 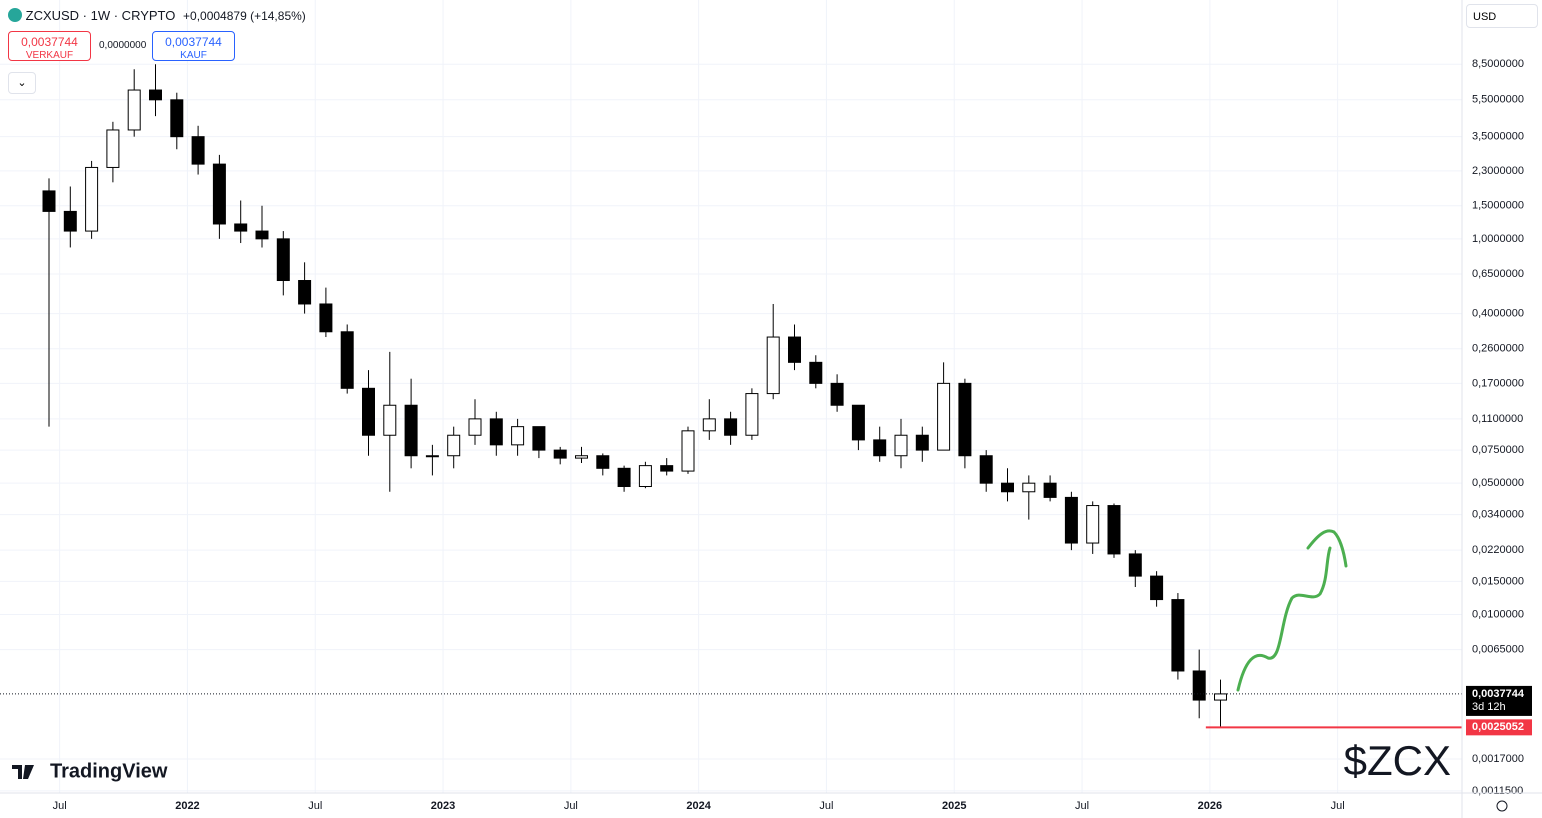 What do you see at coordinates (1498, 64) in the screenshot?
I see `y-tick-label: 8,5000000` at bounding box center [1498, 64].